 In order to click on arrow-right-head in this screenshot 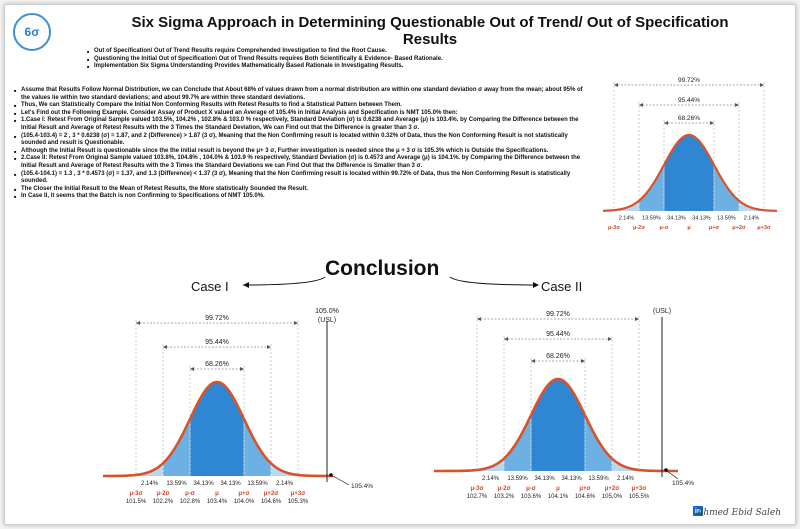, I will do `click(536, 285)`.